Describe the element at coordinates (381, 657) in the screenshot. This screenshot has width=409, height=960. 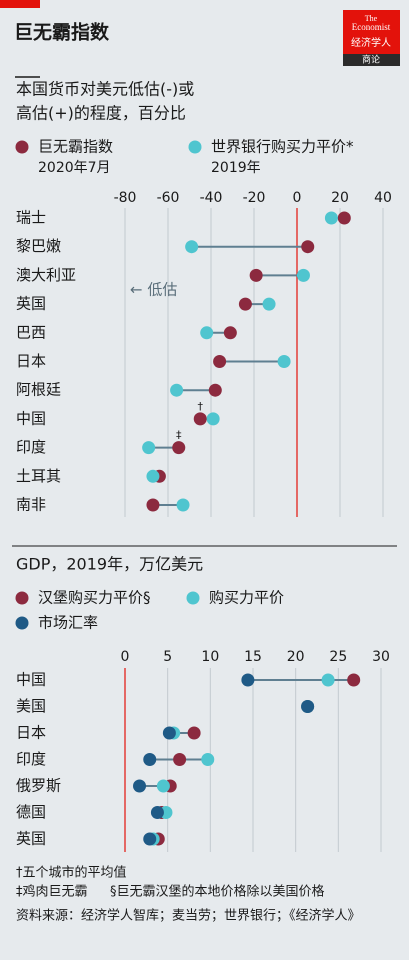
I see `x-tick-label: 30` at that location.